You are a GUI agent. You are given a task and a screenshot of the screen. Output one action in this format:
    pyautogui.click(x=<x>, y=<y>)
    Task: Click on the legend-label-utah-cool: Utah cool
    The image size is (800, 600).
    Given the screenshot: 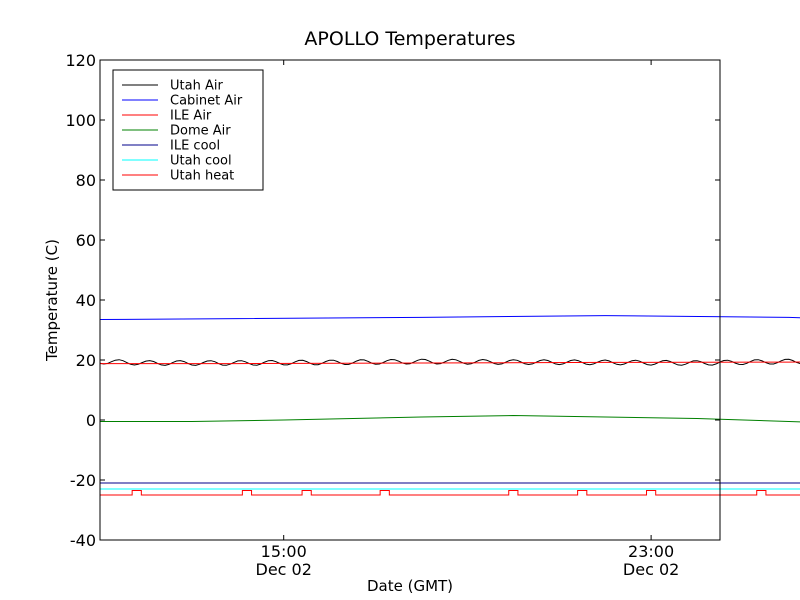 What is the action you would take?
    pyautogui.click(x=201, y=161)
    